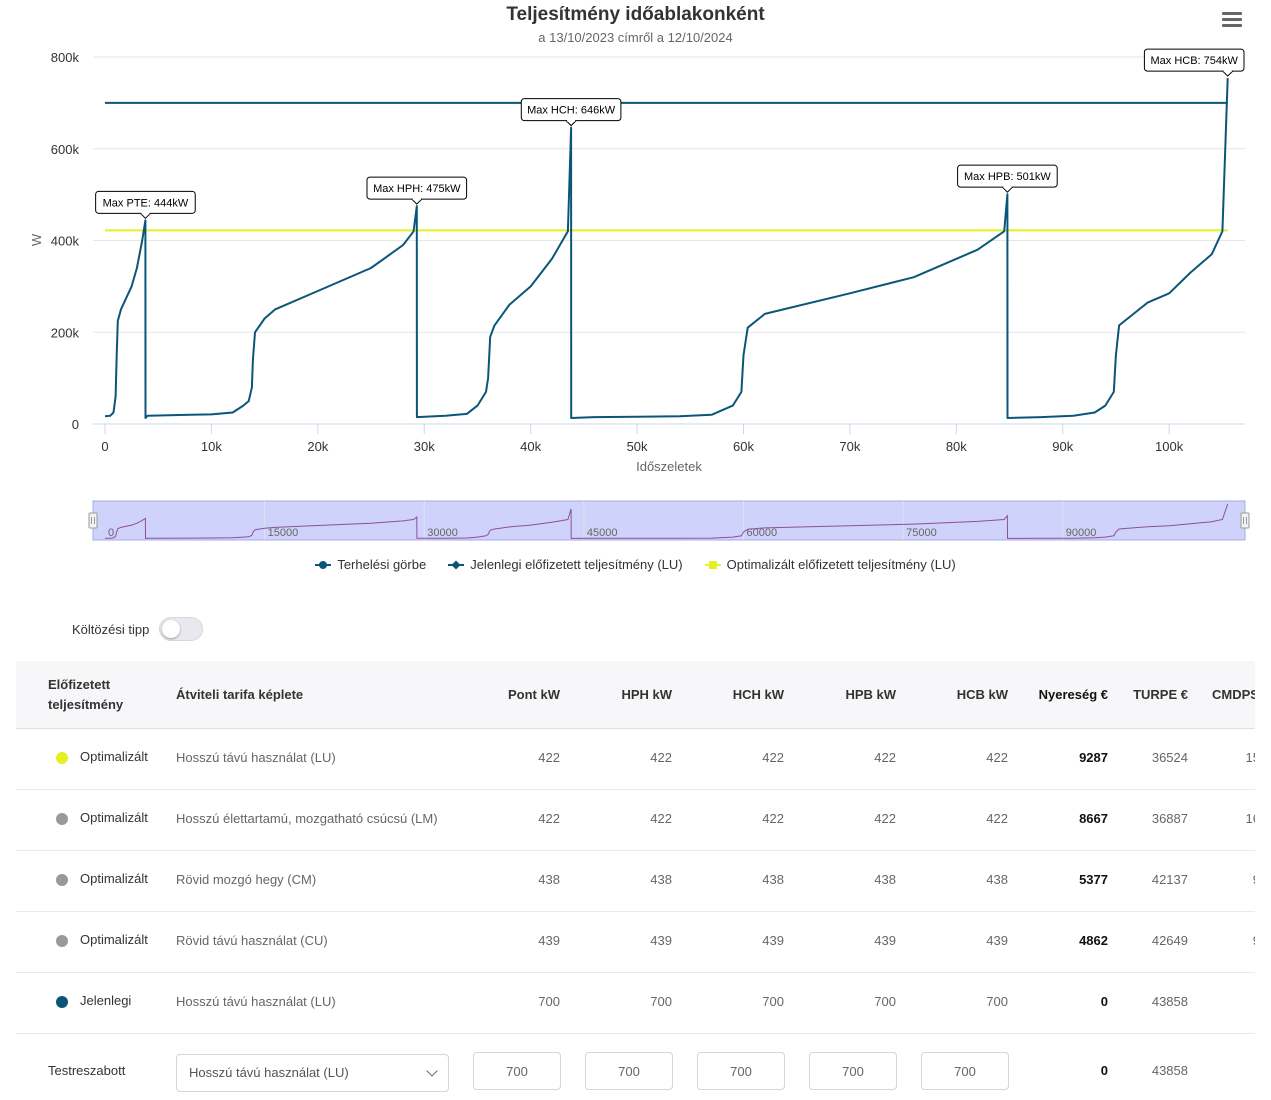  What do you see at coordinates (86, 694) in the screenshot?
I see `header-subscribed: Előfizetett teljesítmény` at bounding box center [86, 694].